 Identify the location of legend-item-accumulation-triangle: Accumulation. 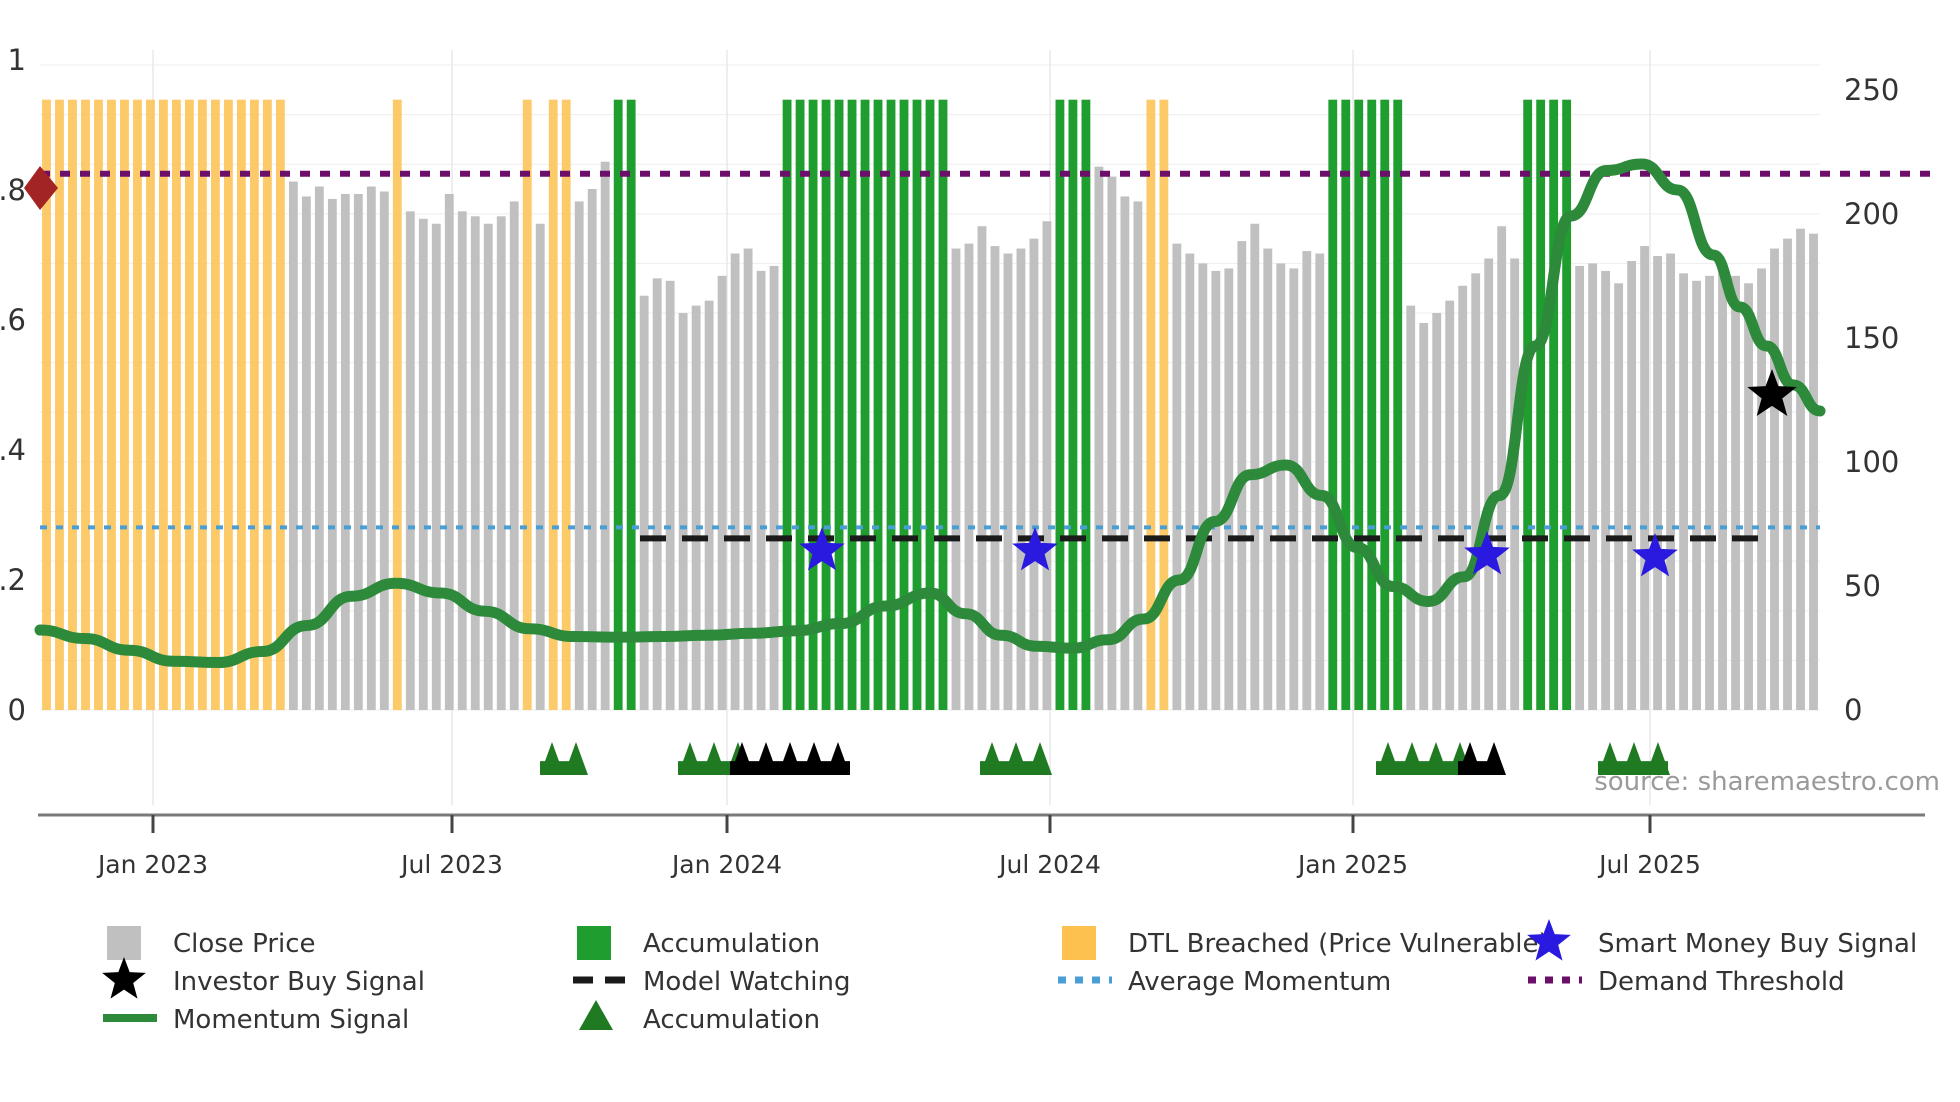
(699, 1017).